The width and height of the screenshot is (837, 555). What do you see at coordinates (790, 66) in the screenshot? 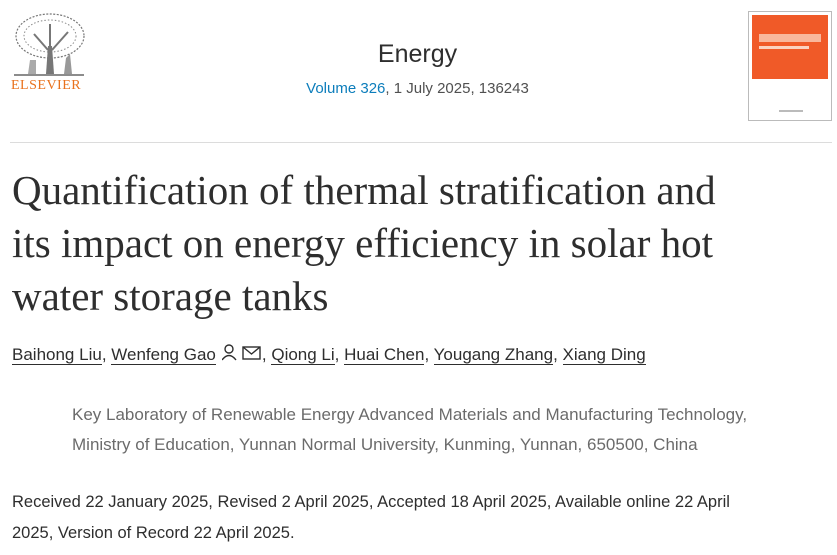
I see `journal-cover` at bounding box center [790, 66].